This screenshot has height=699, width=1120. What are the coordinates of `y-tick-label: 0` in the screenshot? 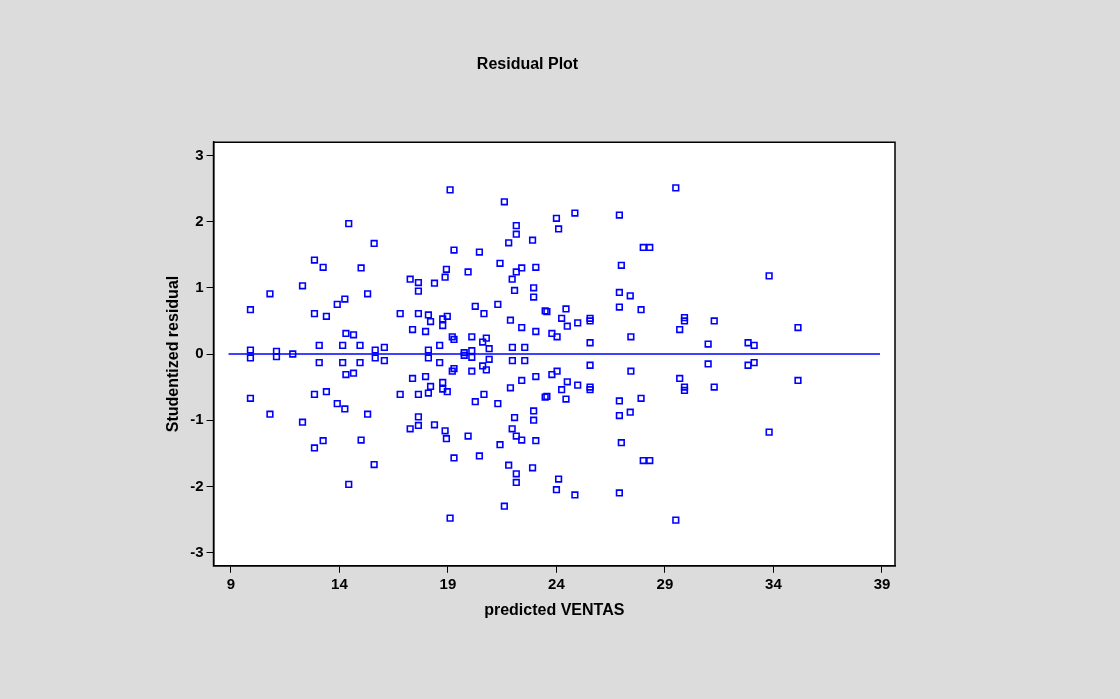 It's located at (199, 353).